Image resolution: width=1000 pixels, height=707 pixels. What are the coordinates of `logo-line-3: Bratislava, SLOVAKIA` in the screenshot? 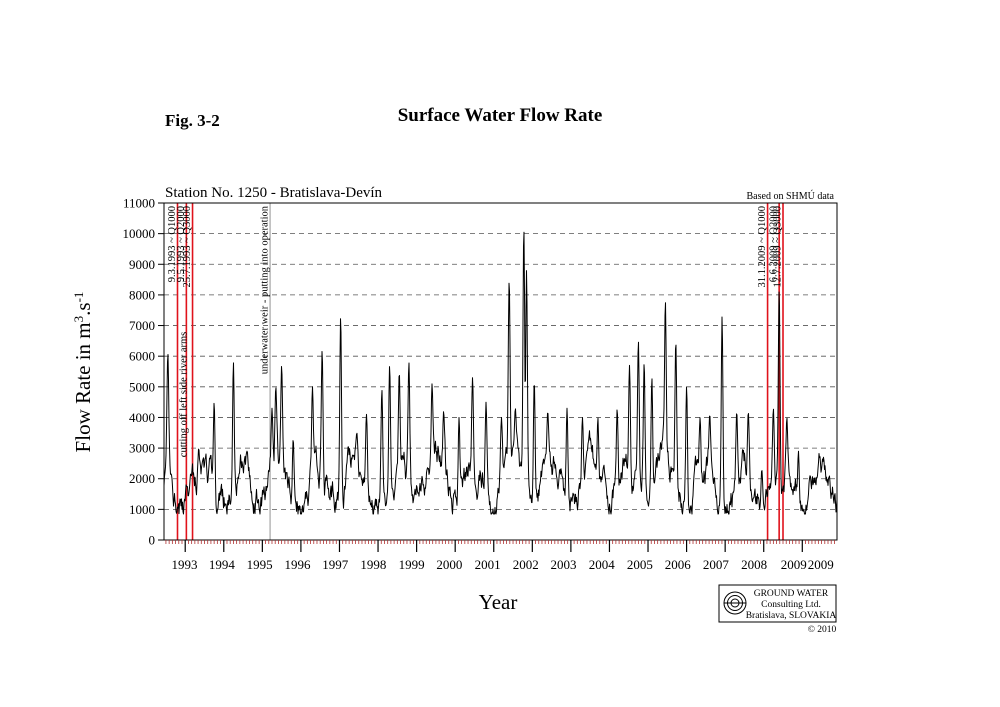 It's located at (791, 616).